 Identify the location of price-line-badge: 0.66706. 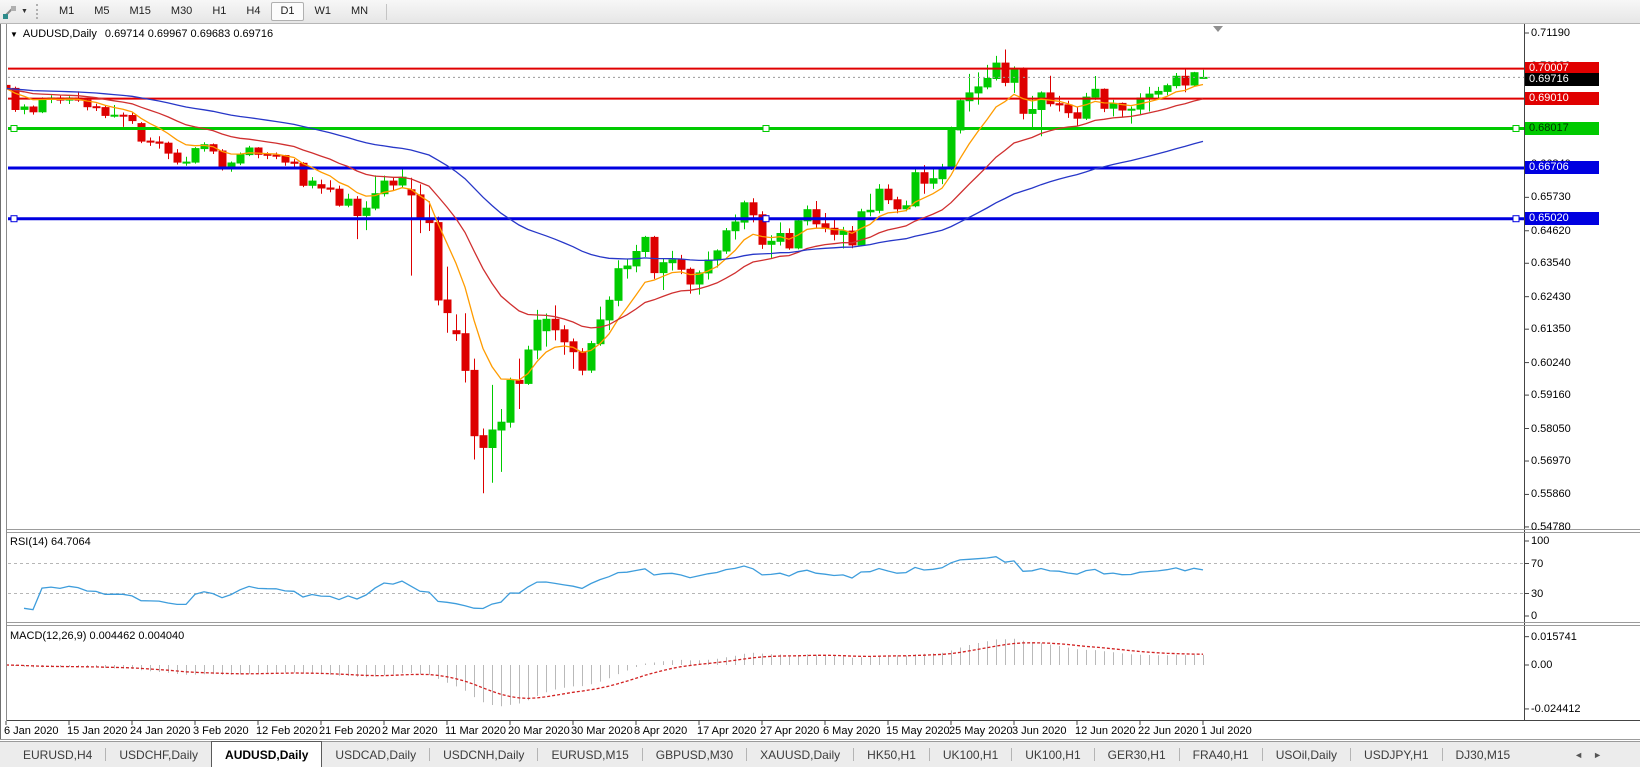
(1562, 168).